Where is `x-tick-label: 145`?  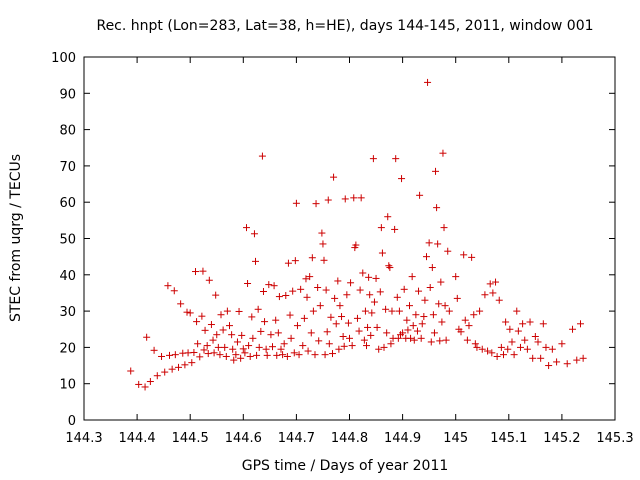 x-tick-label: 145 is located at coordinates (455, 438).